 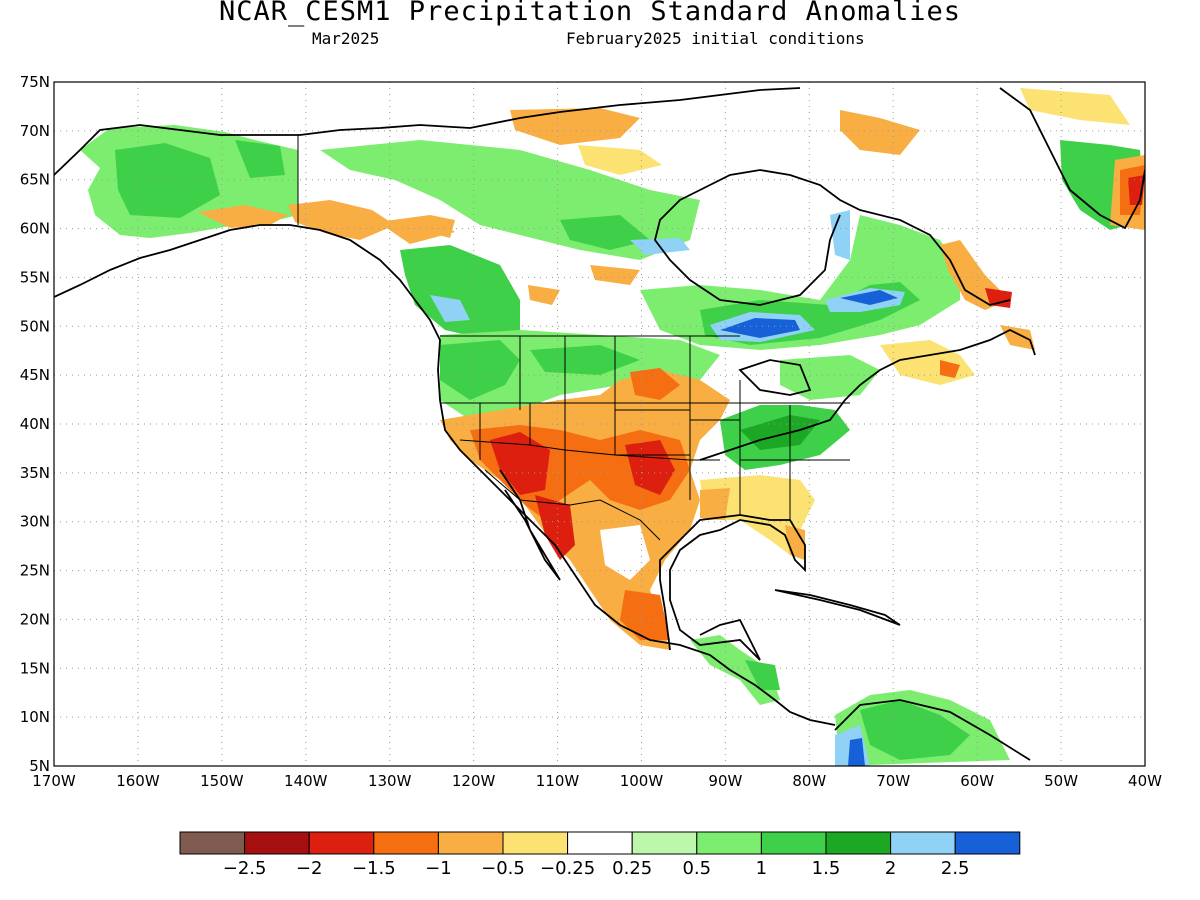 I want to click on initial-conditions-label: February2025 initial conditions, so click(x=715, y=38).